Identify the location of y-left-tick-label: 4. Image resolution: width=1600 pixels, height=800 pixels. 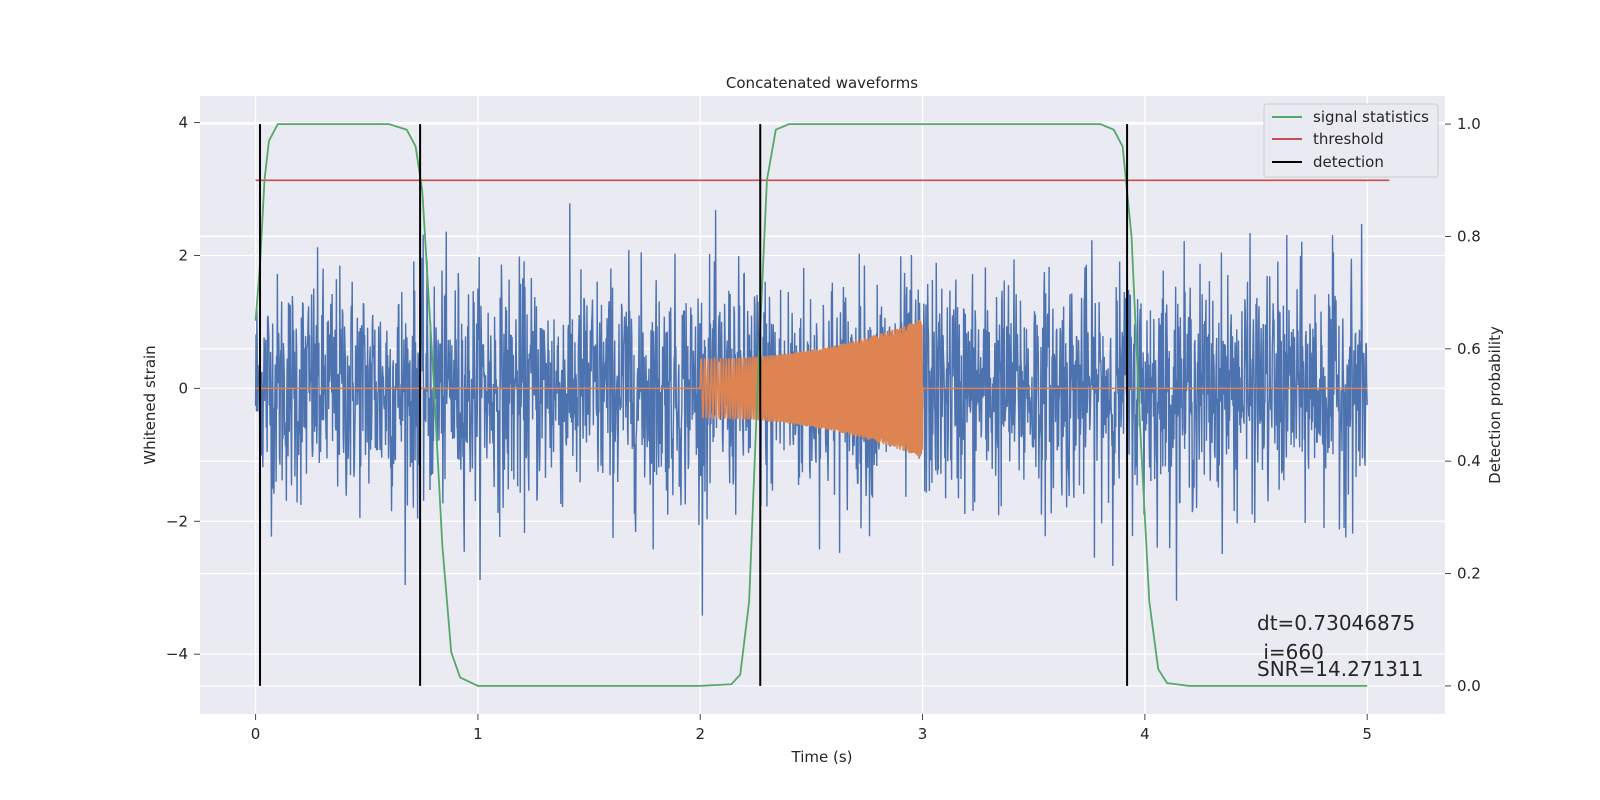
(183, 123).